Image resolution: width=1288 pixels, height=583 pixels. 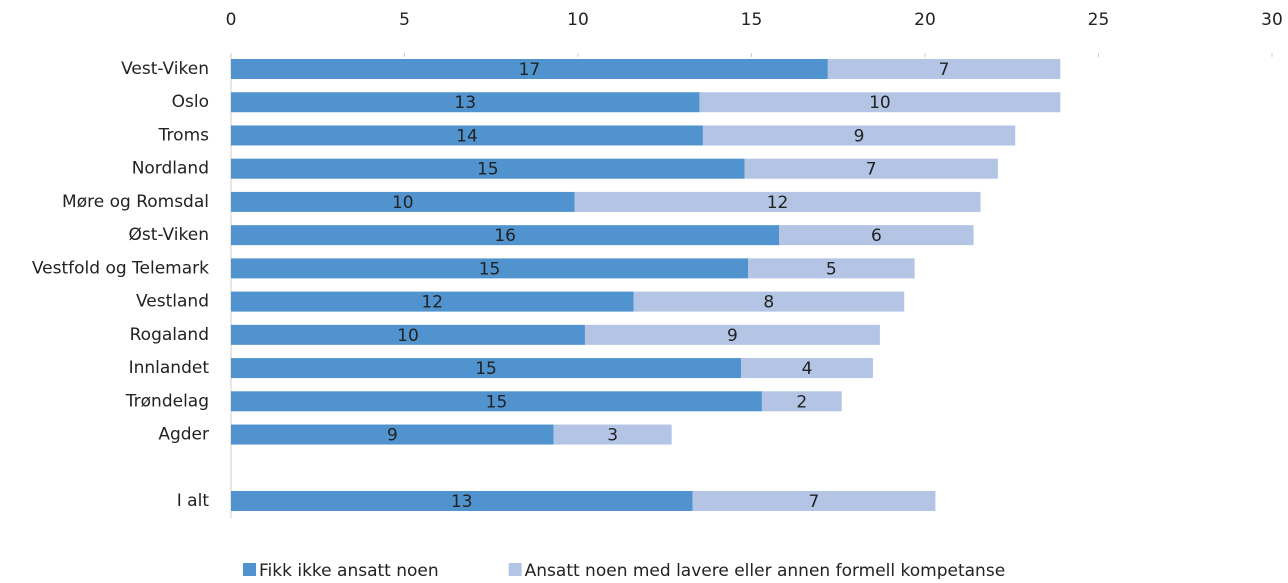 I want to click on value-label: 3, so click(x=612, y=436).